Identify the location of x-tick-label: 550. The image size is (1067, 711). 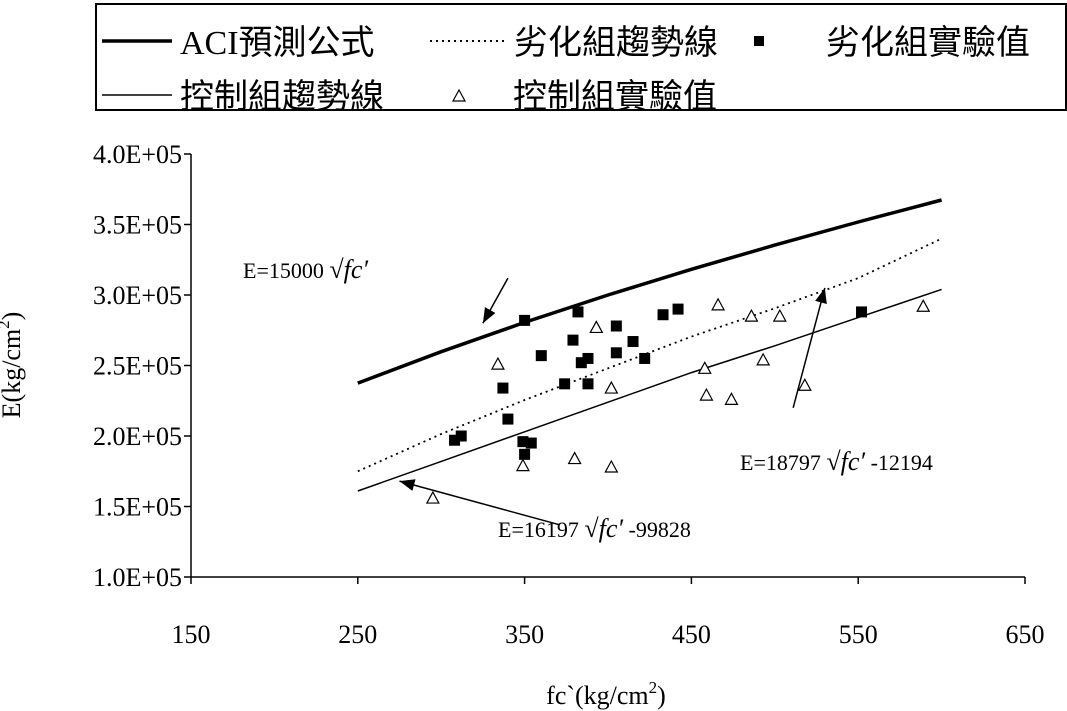
(858, 634).